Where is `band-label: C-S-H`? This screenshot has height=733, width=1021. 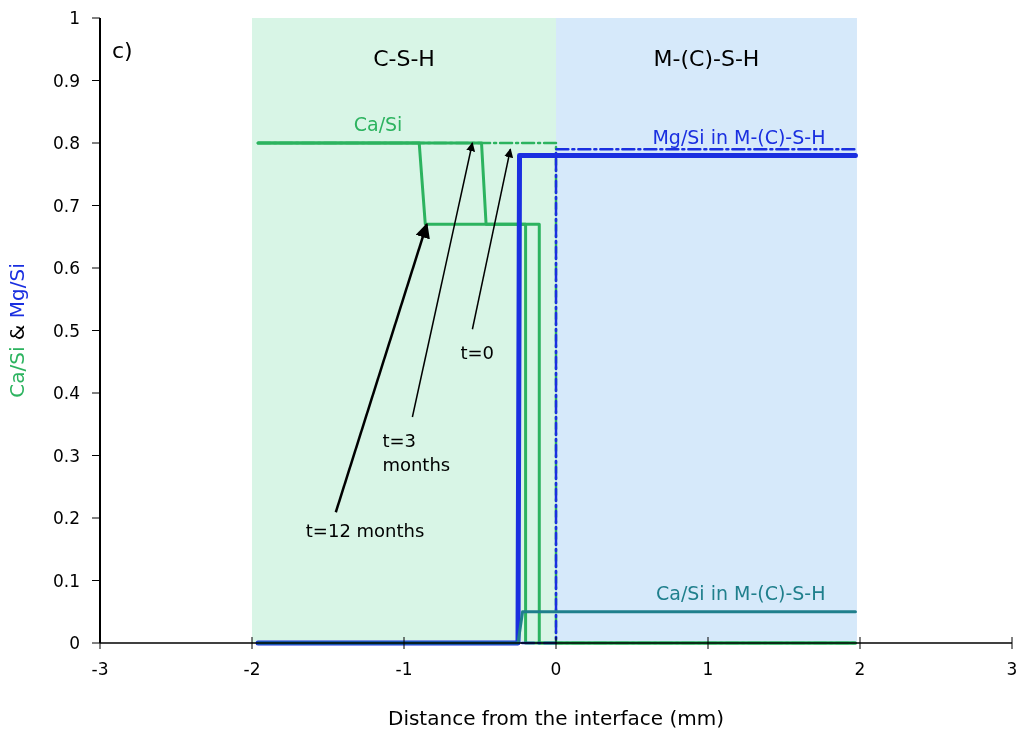
band-label: C-S-H is located at coordinates (404, 58).